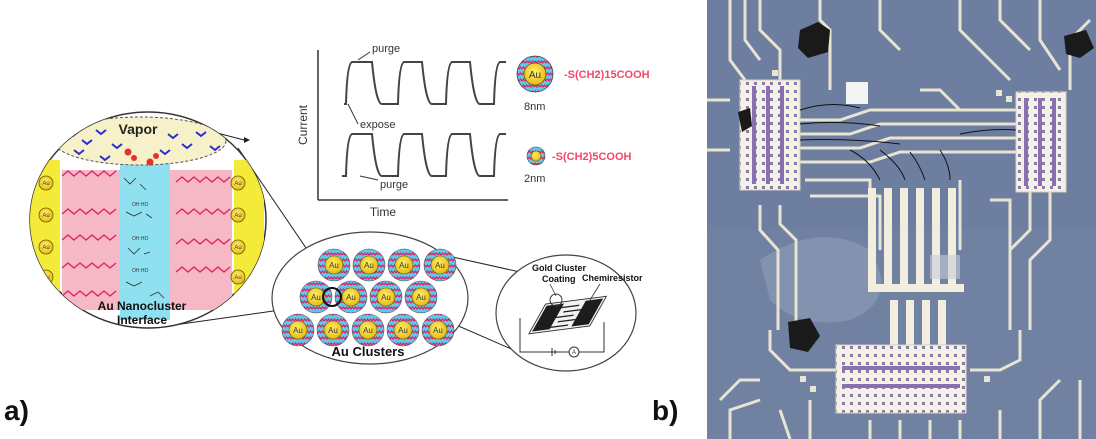  Describe the element at coordinates (16, 410) in the screenshot. I see `panel-a-label: a)` at that location.